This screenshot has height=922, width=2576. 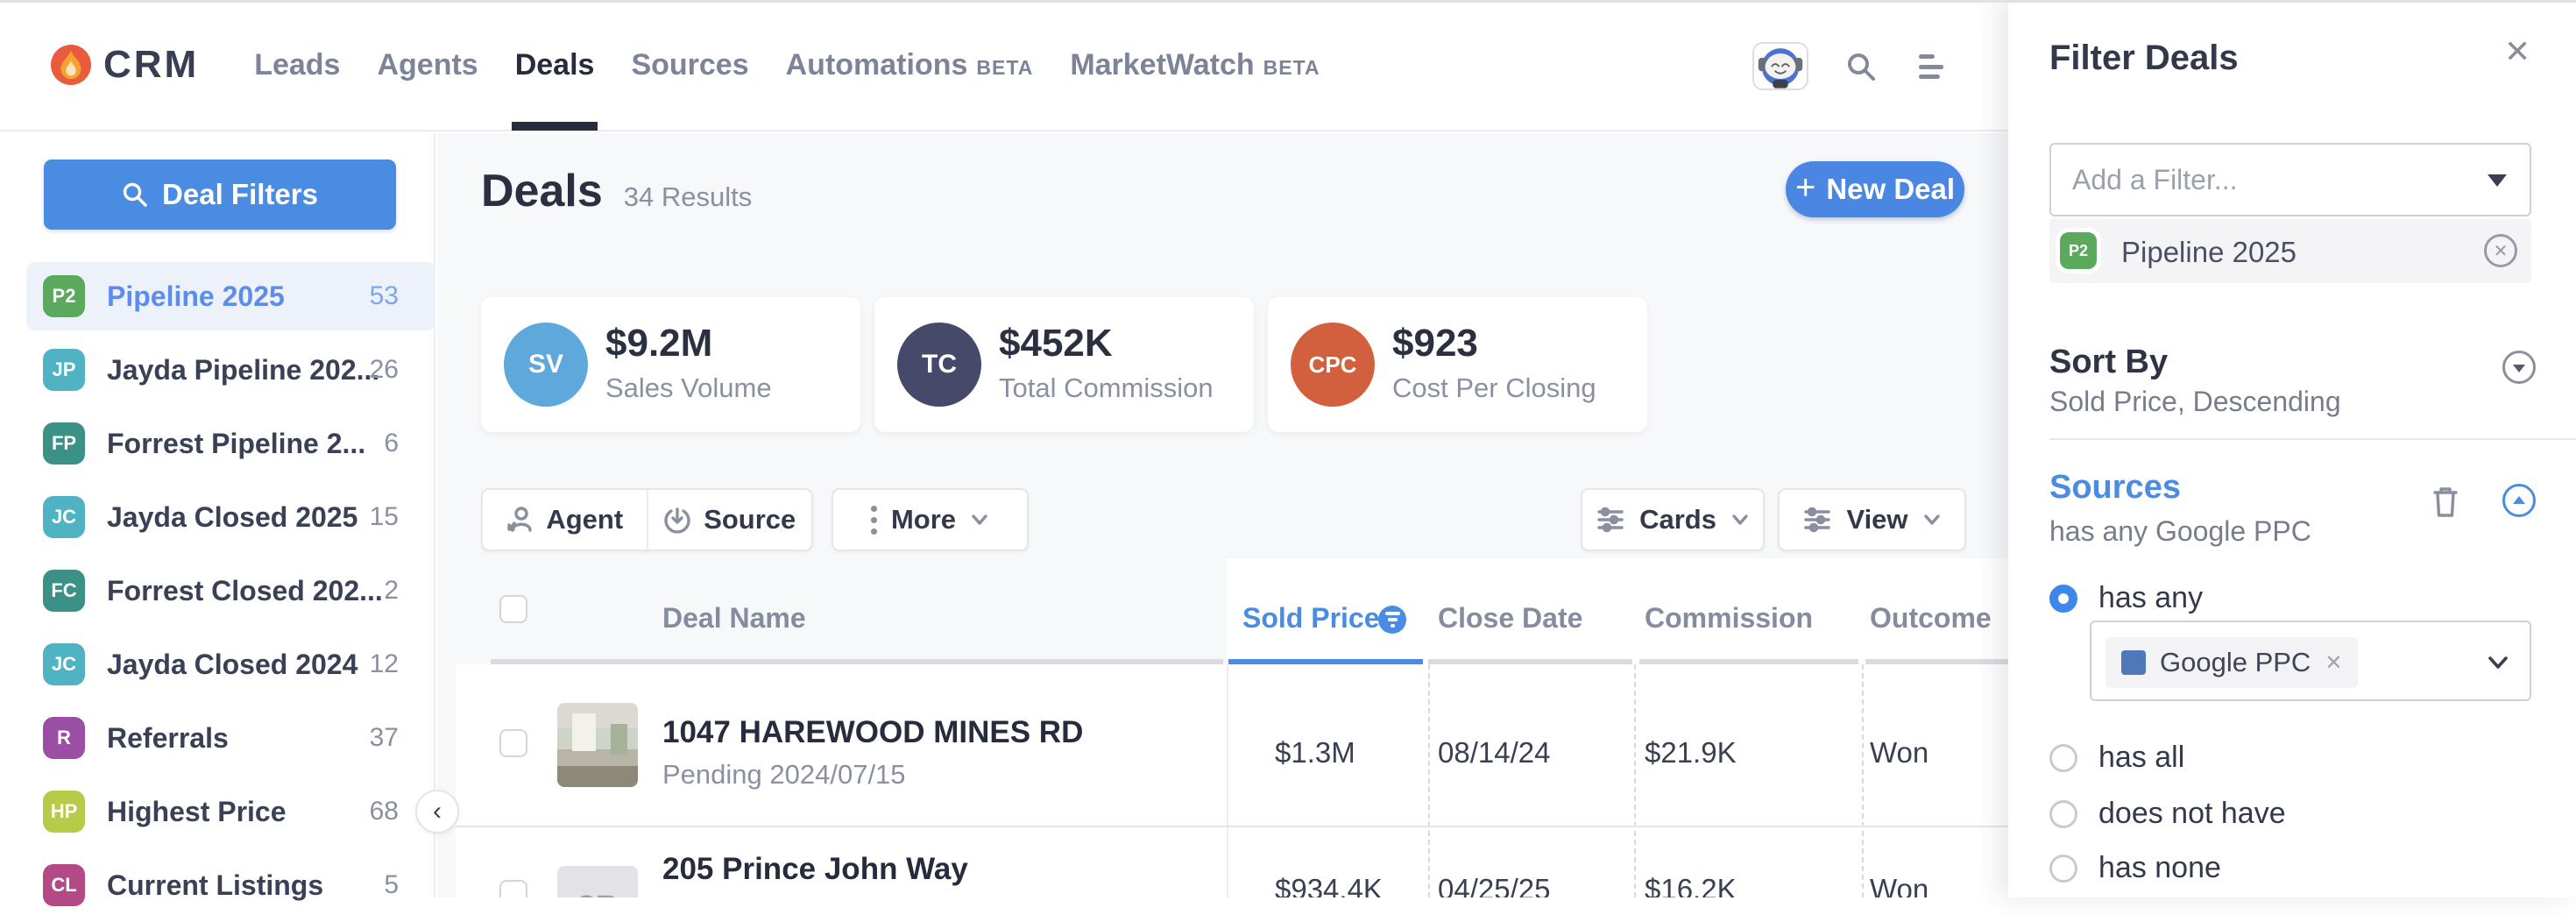 What do you see at coordinates (64, 370) in the screenshot?
I see `pipeline-badge: JP` at bounding box center [64, 370].